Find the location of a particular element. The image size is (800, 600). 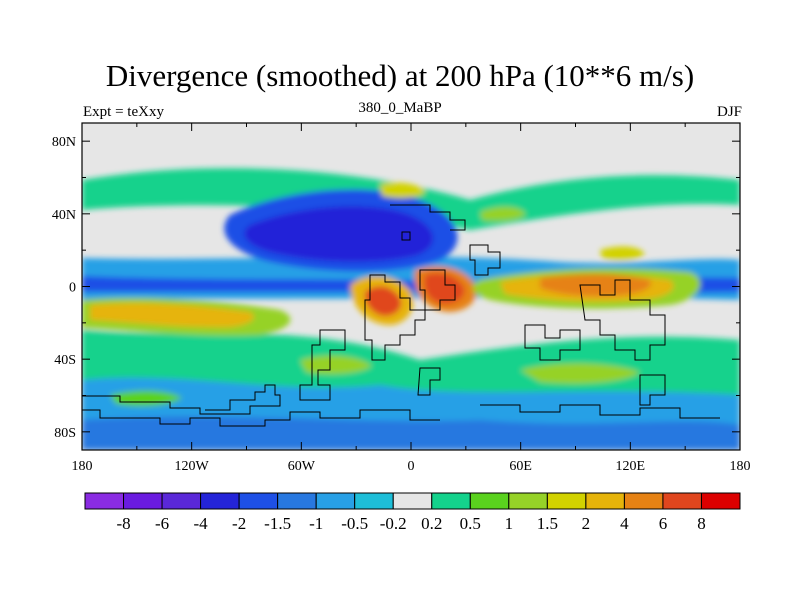

colorbar-label: 6 is located at coordinates (663, 523).